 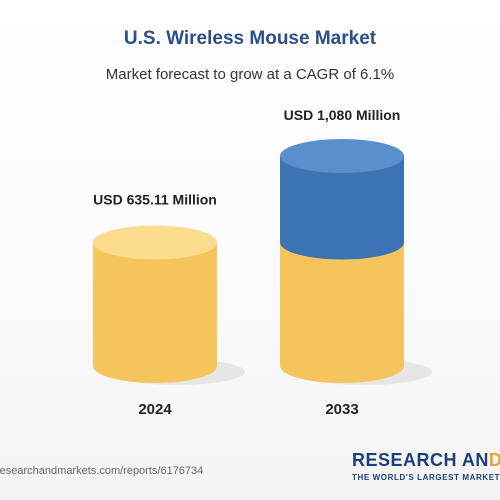 What do you see at coordinates (250, 38) in the screenshot?
I see `chart-title: U.S. Wireless Mouse Market` at bounding box center [250, 38].